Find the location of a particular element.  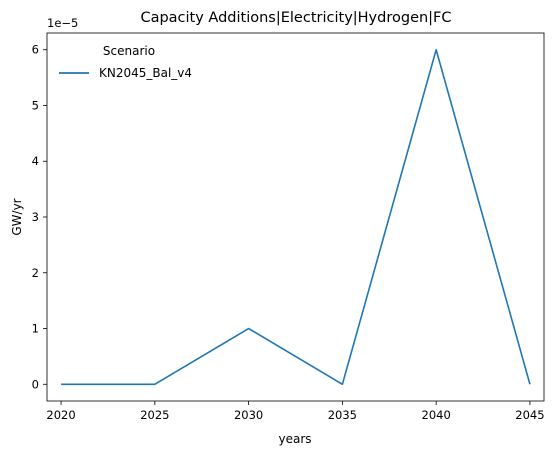

y-tick-label: 2 is located at coordinates (35, 273).